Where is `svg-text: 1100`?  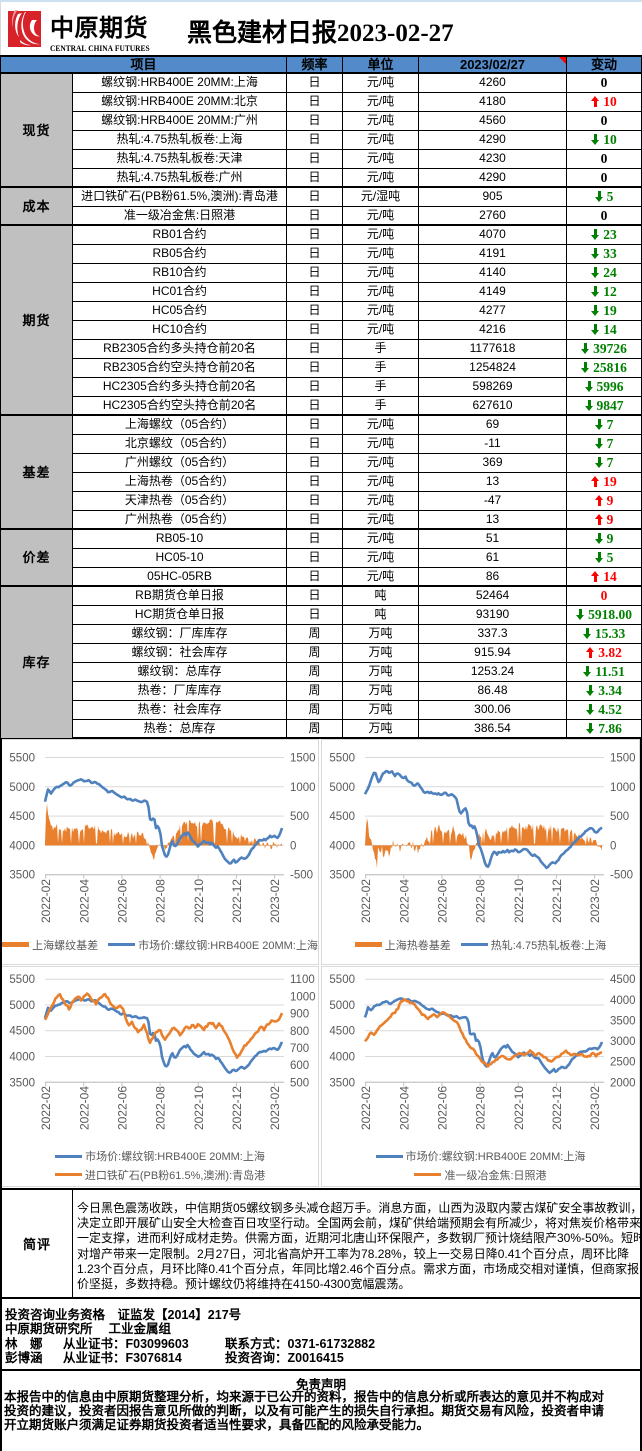
svg-text: 1100 is located at coordinates (302, 980).